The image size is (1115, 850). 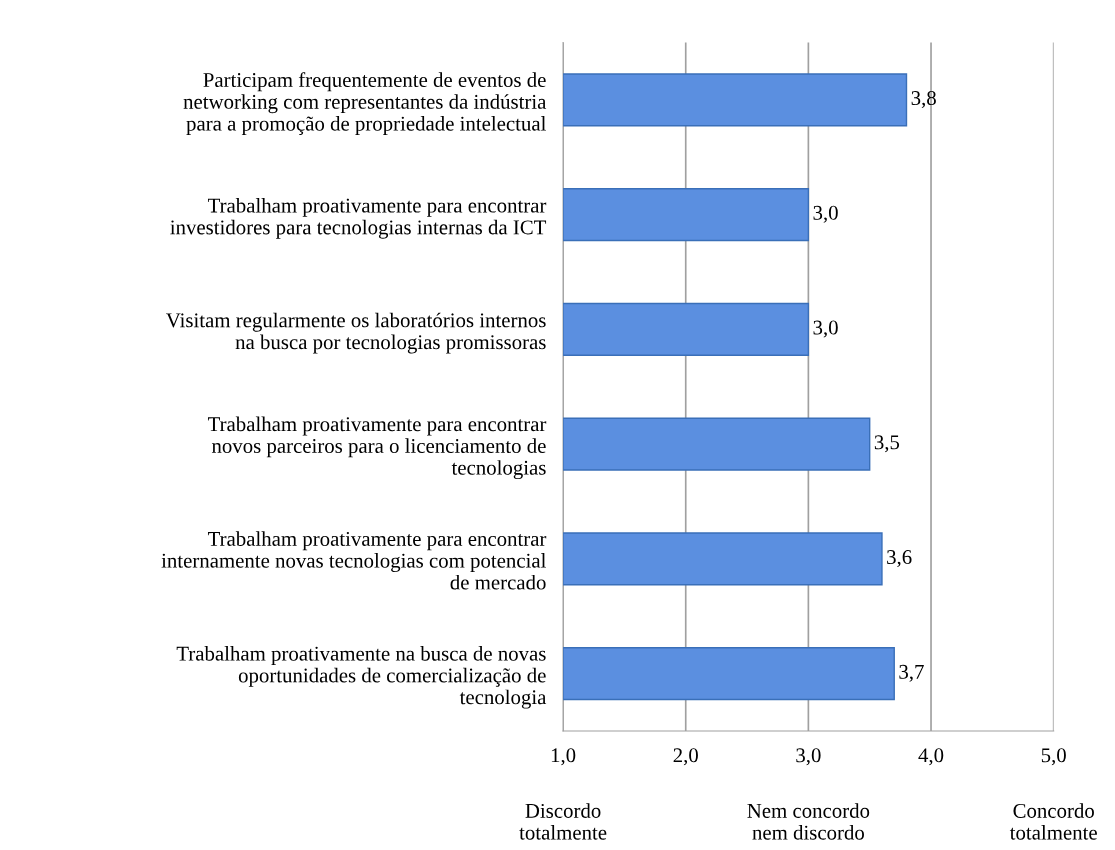 What do you see at coordinates (1053, 821) in the screenshot?
I see `text: Concordo totalmente` at bounding box center [1053, 821].